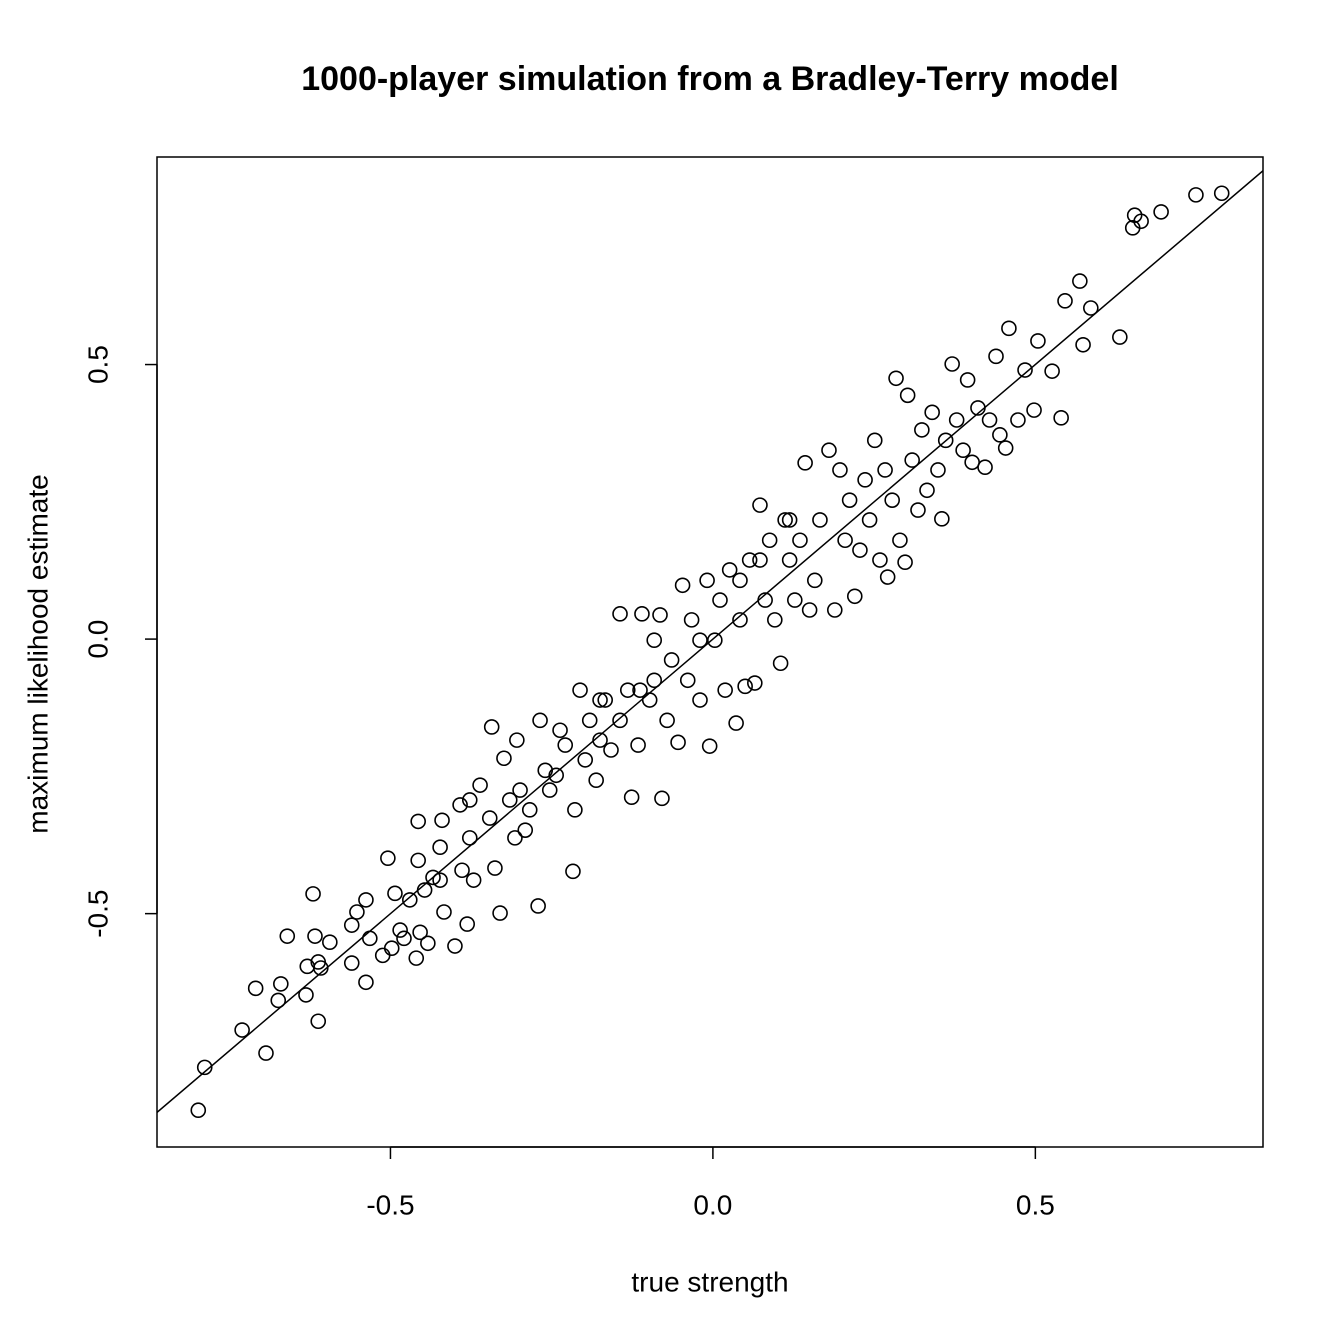 The height and width of the screenshot is (1344, 1344). Describe the element at coordinates (390, 1204) in the screenshot. I see `x-tick-label: -0.5` at that location.